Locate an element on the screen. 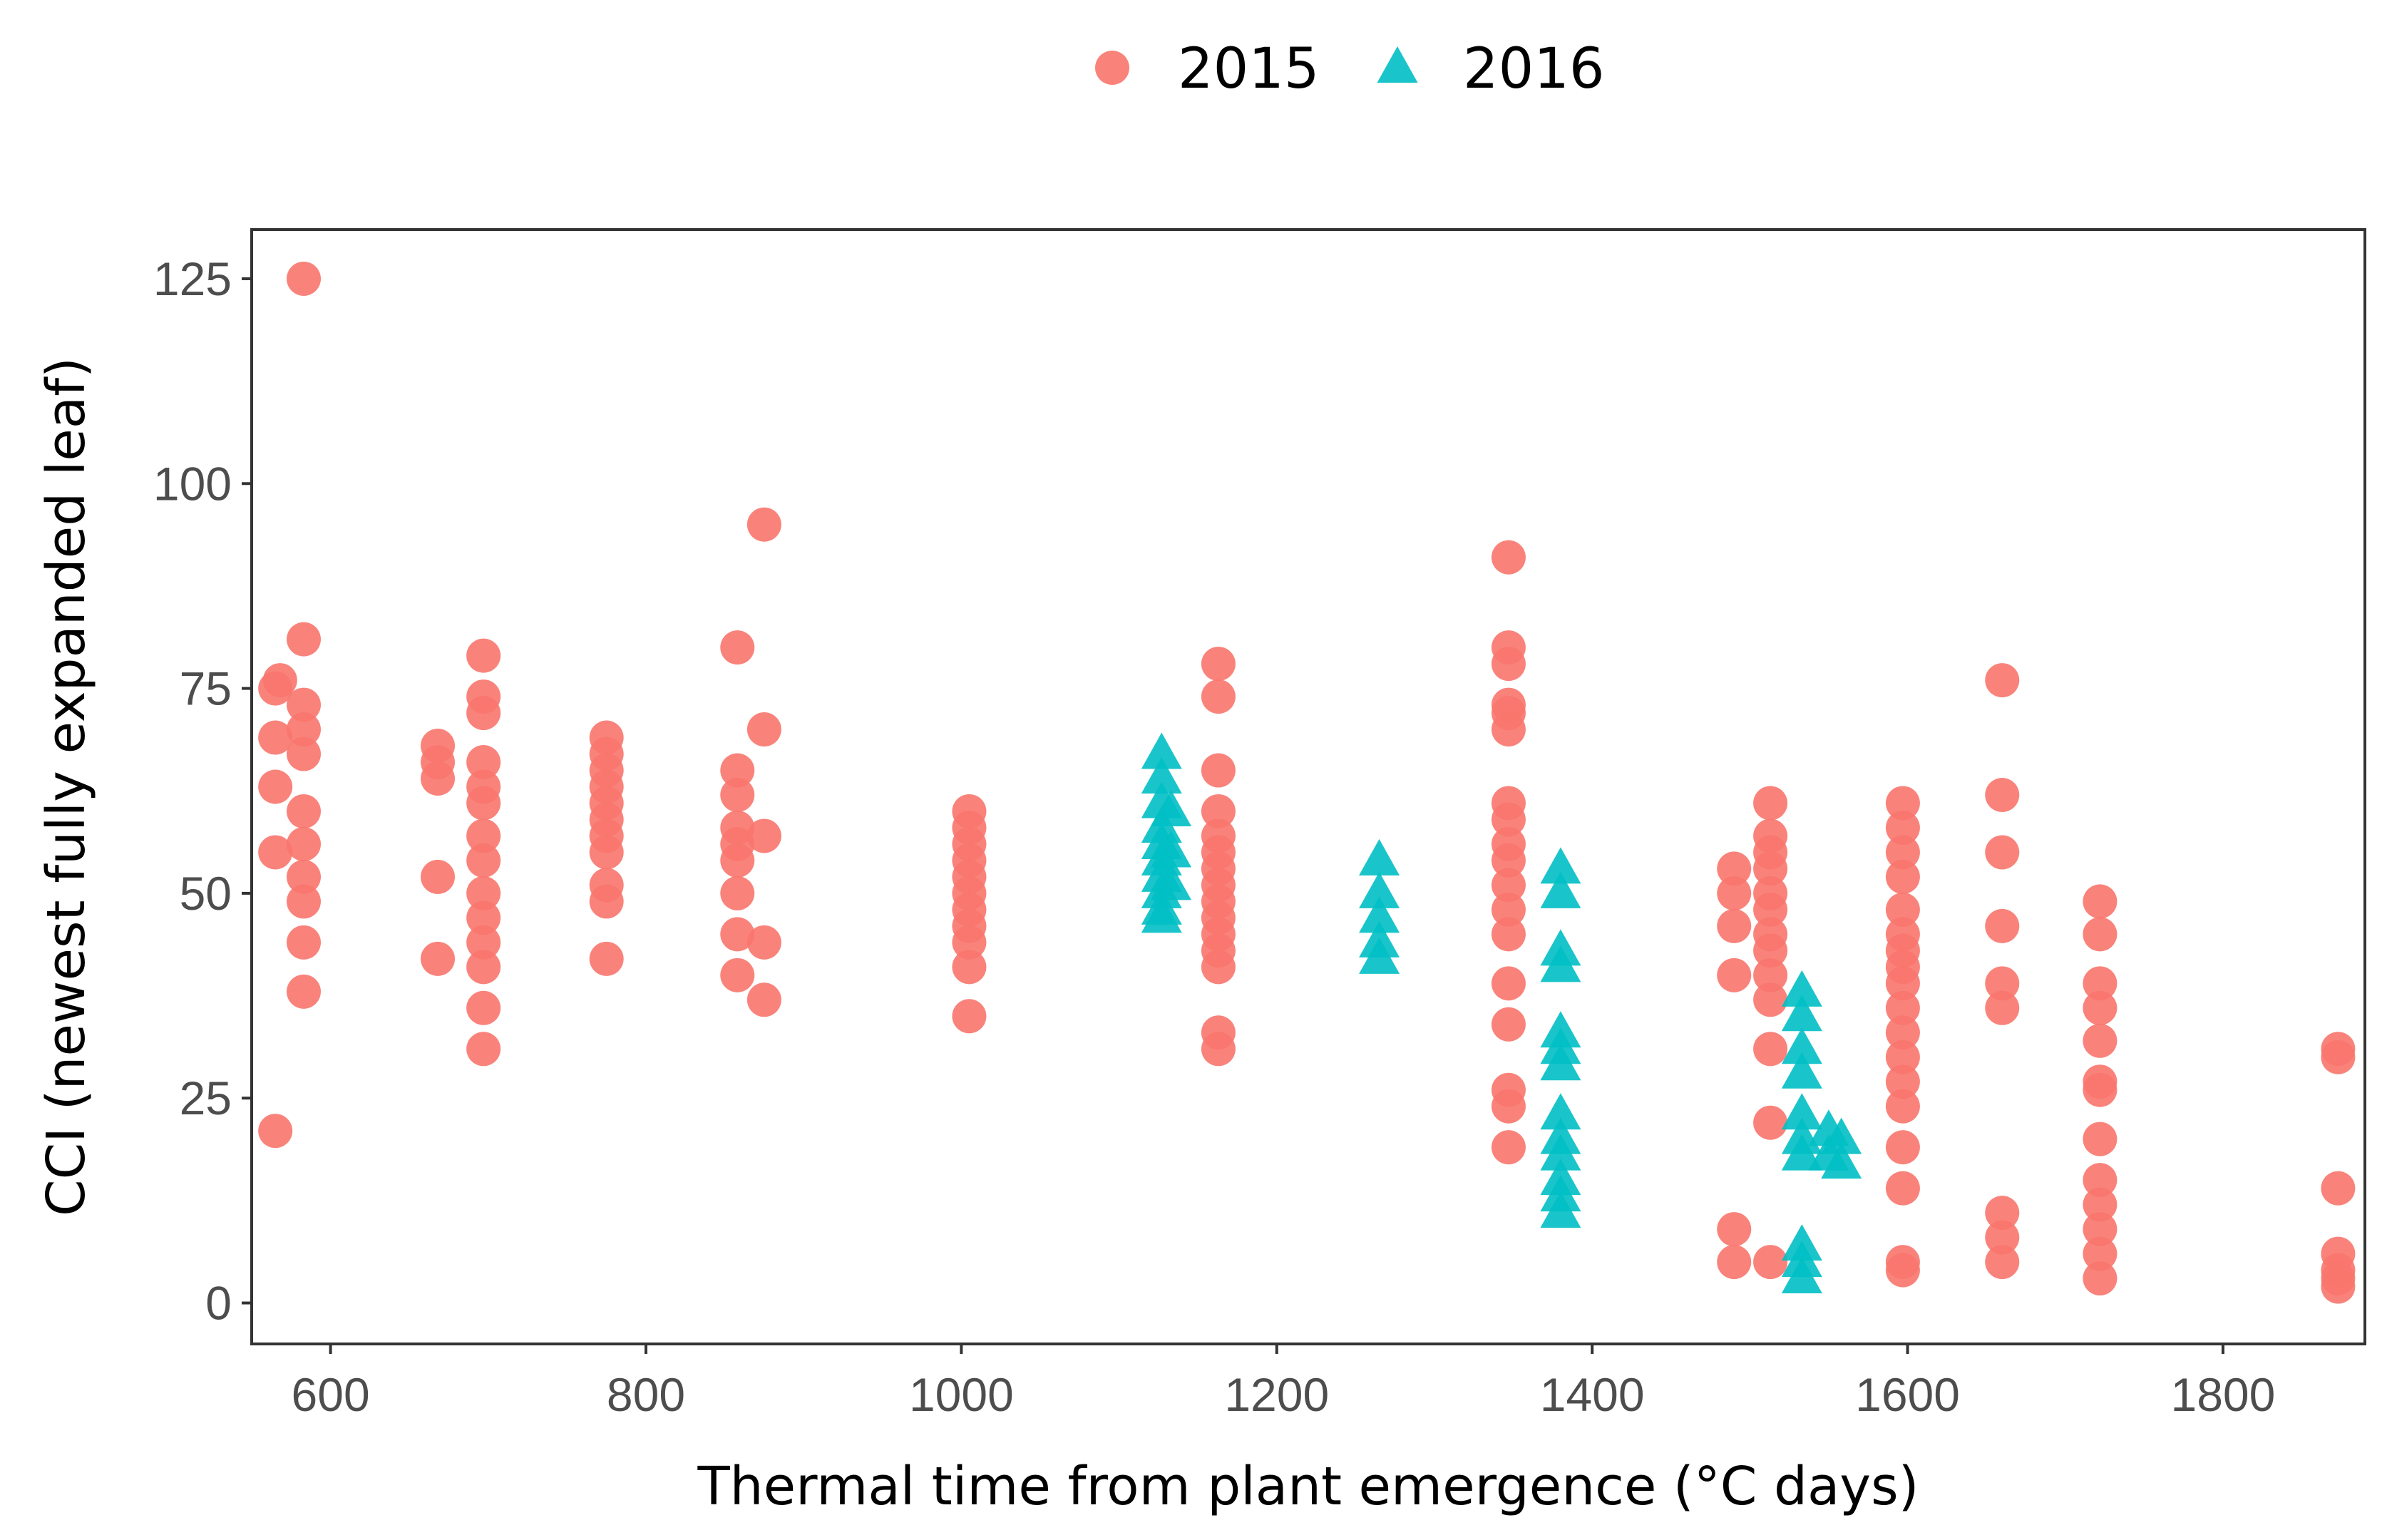 This screenshot has width=2392, height=1540. x-axis: 600 800 1000 1200 1400 1600 1800 is located at coordinates (1283, 1382).